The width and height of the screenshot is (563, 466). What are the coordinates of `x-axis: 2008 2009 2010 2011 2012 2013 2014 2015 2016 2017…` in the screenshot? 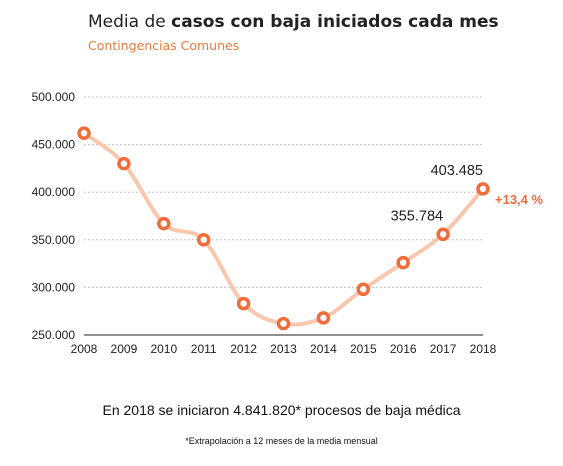 It's located at (284, 349).